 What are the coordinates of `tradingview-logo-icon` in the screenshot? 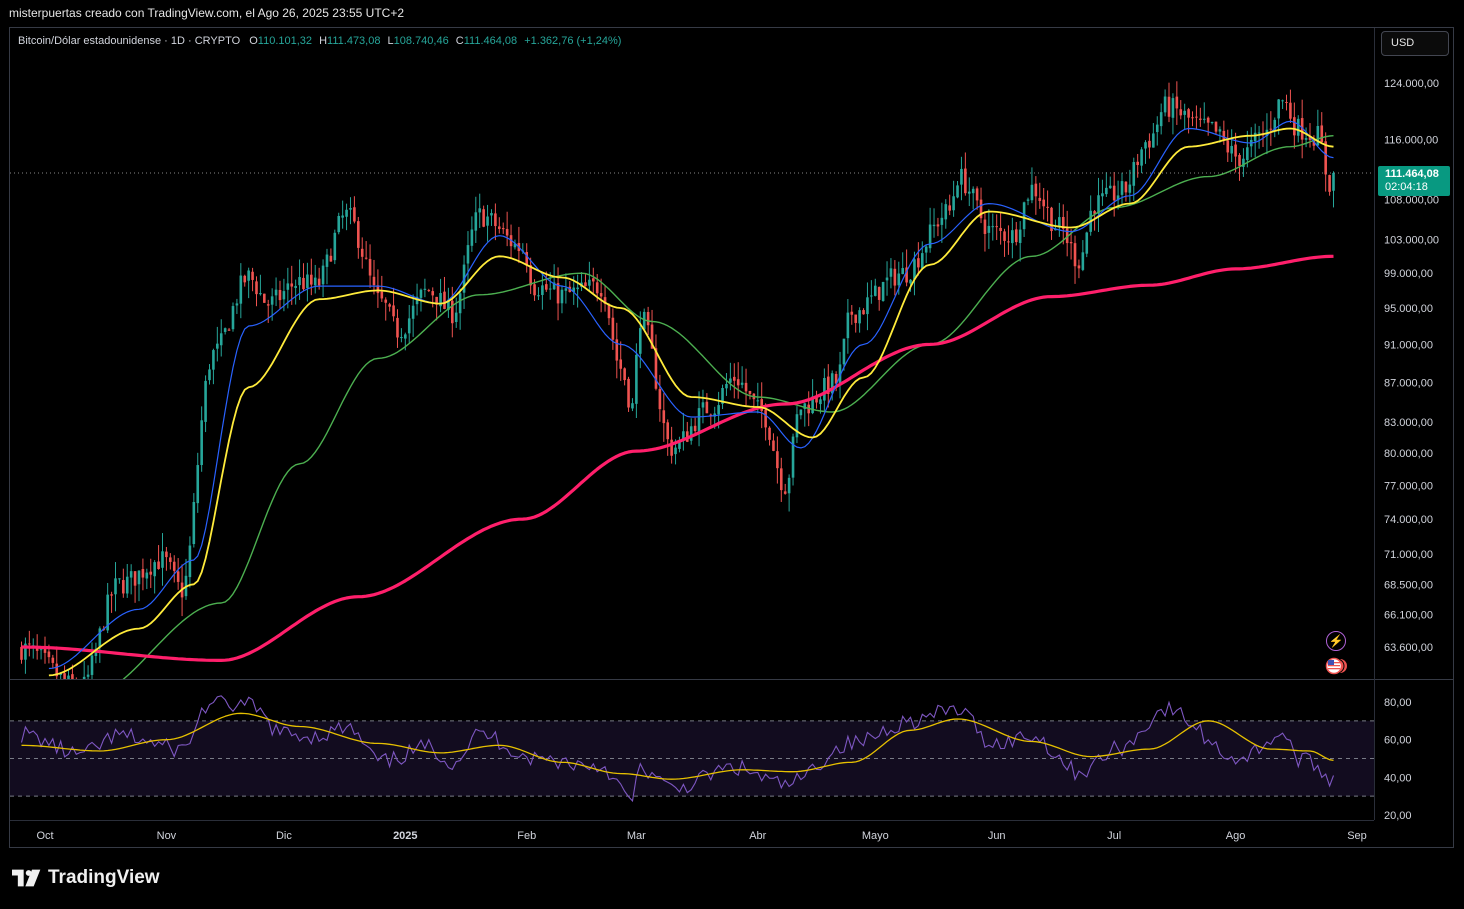 It's located at (26, 878).